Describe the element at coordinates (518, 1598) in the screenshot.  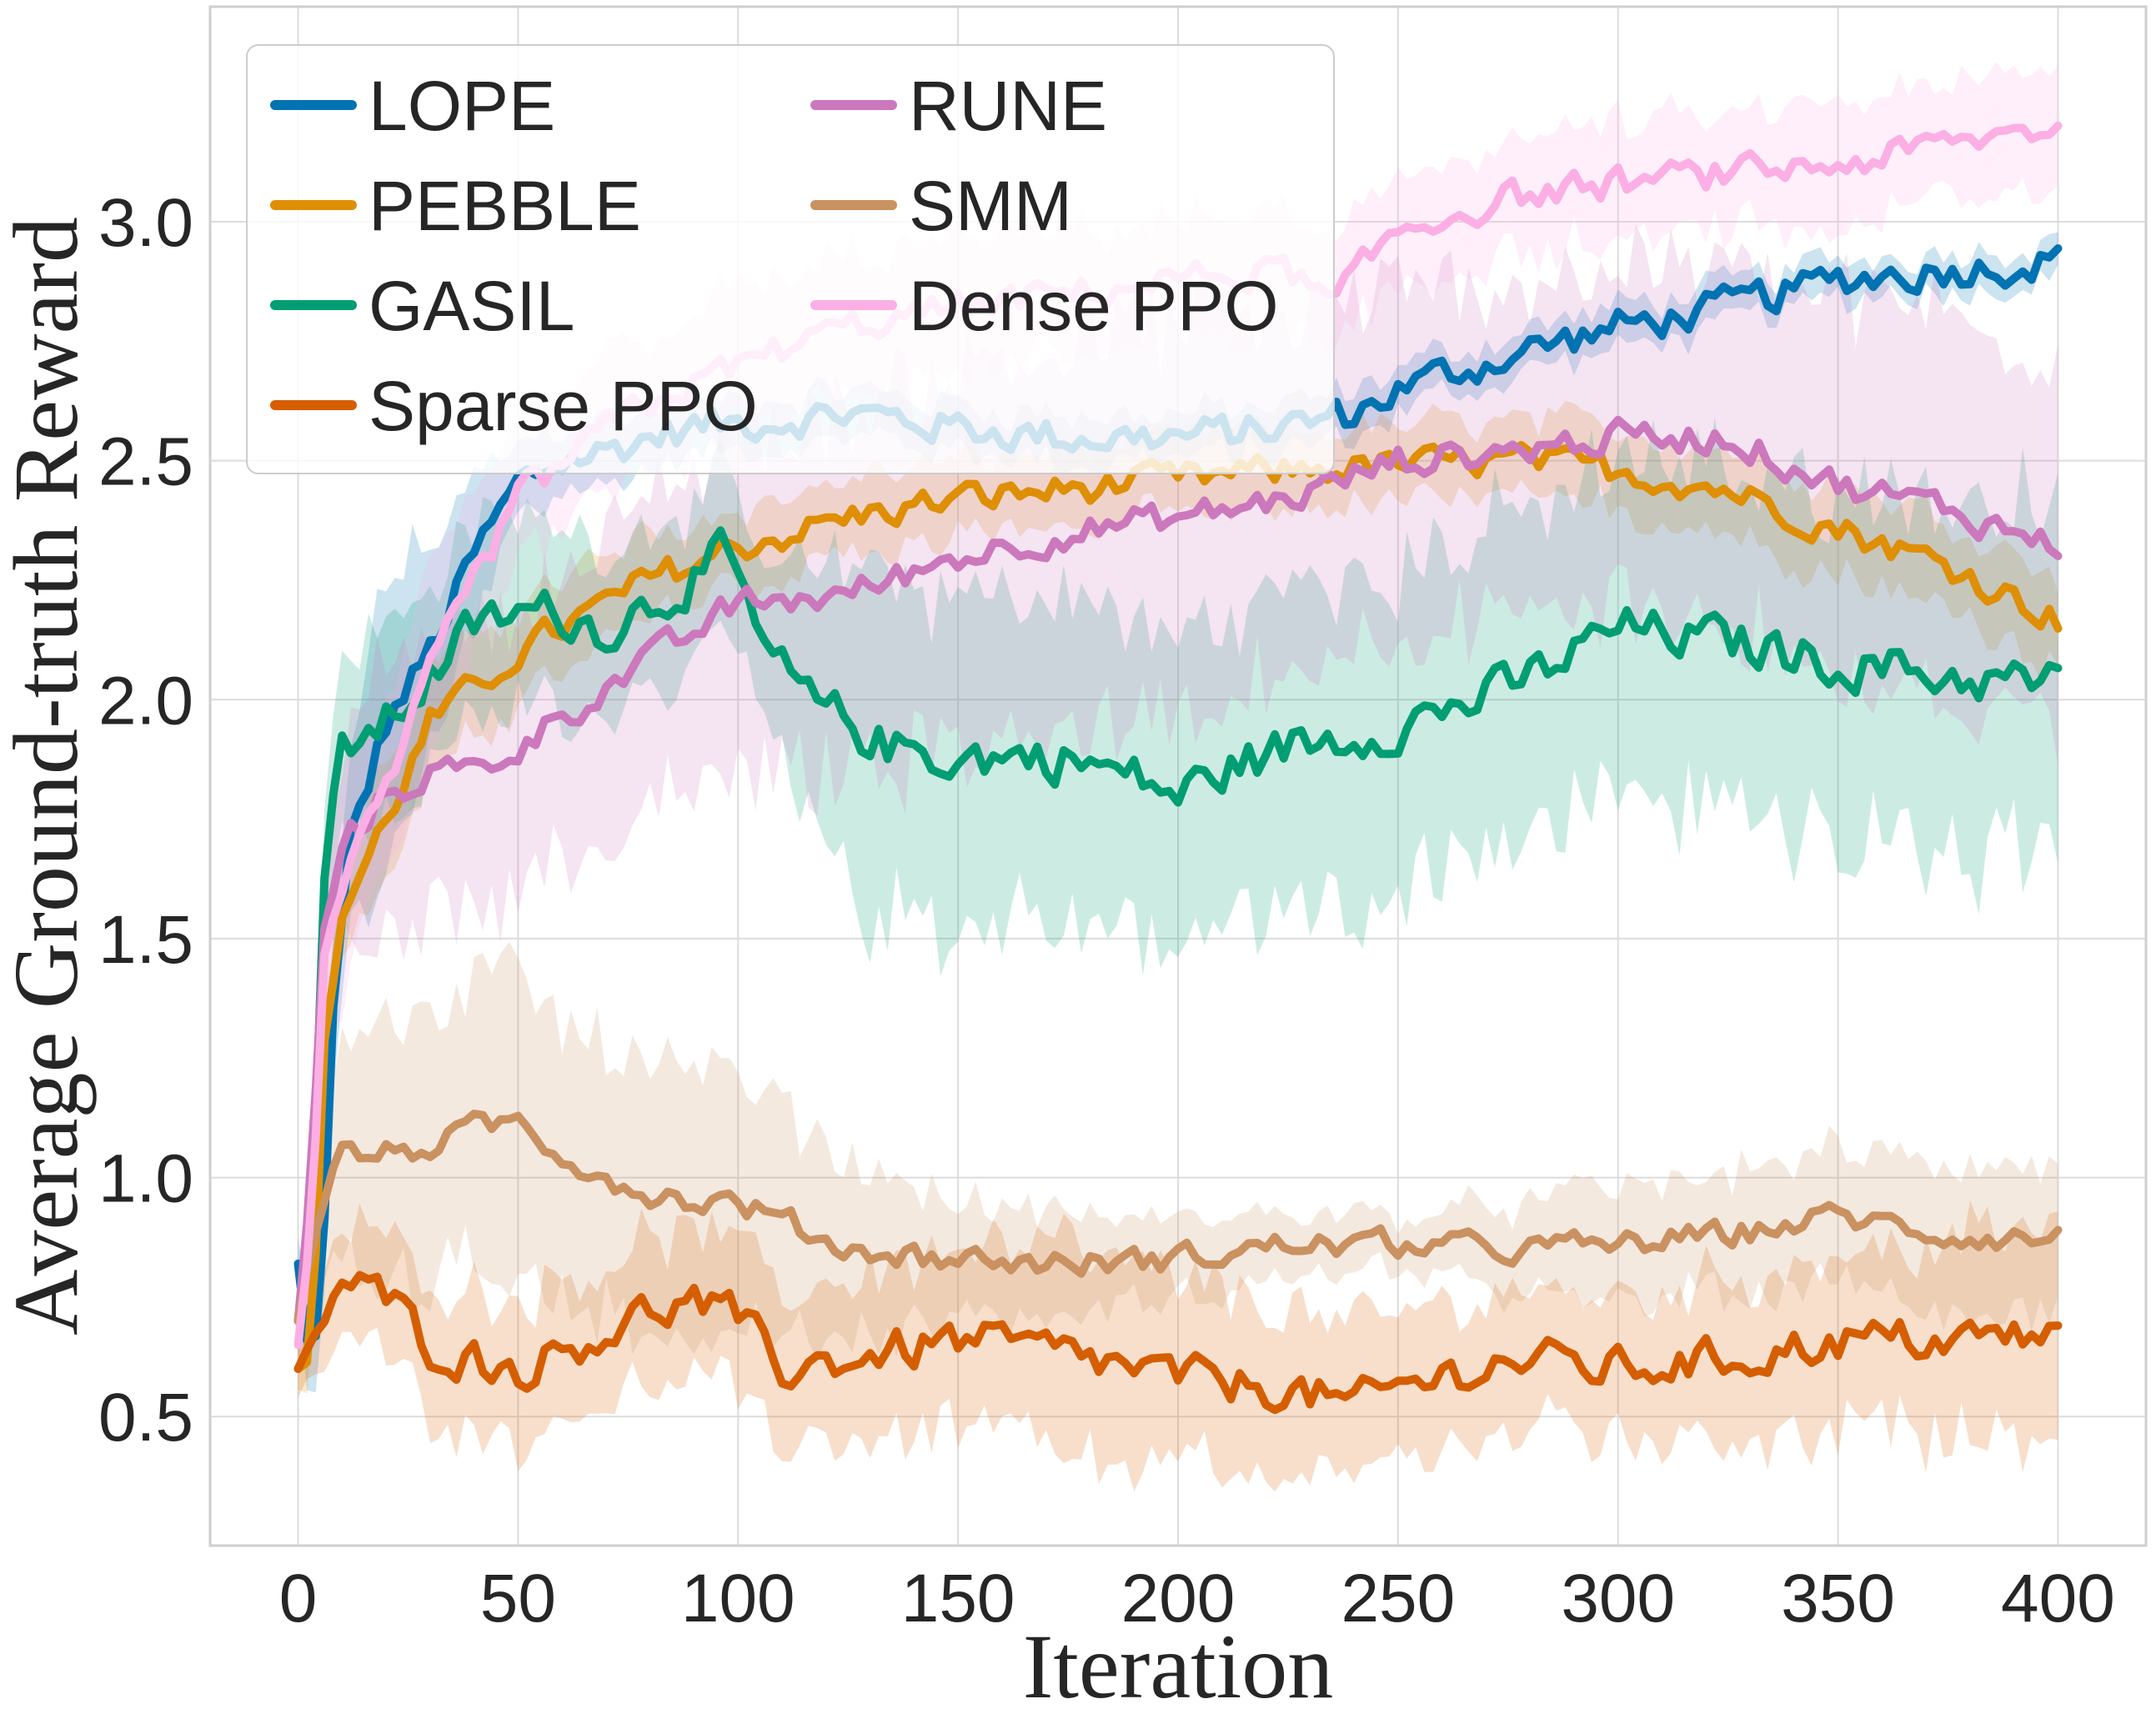
I see `x-tick-label: 50` at that location.